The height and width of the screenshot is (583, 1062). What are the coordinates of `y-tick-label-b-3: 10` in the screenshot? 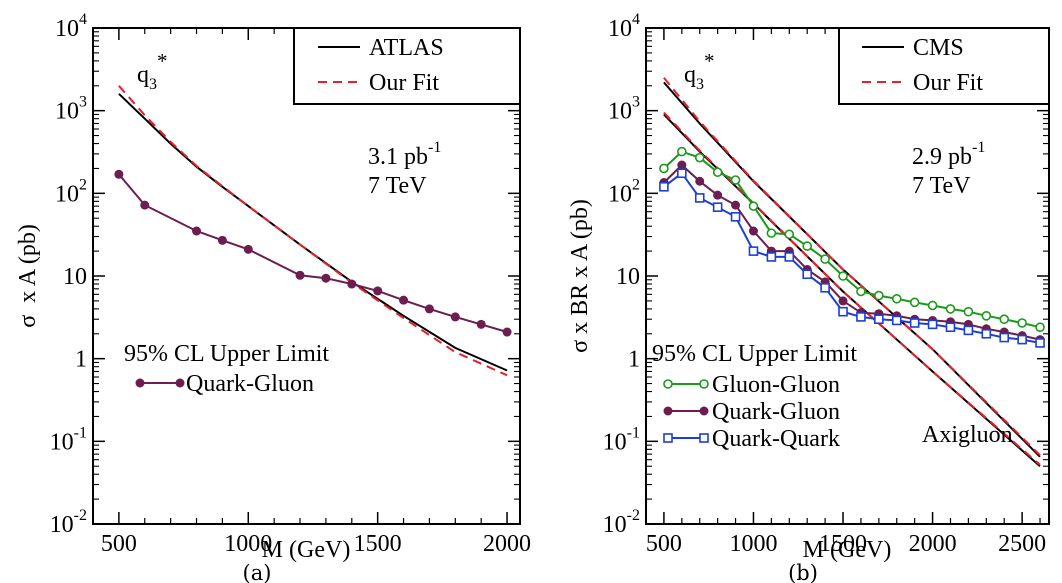 It's located at (628, 277).